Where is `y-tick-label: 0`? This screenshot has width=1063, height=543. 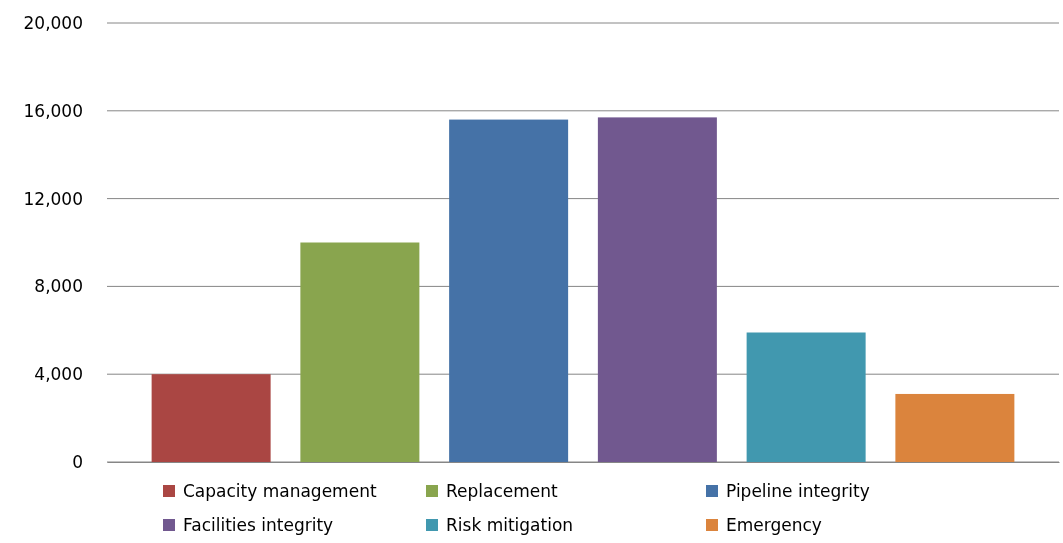
y-tick-label: 0 is located at coordinates (77, 461).